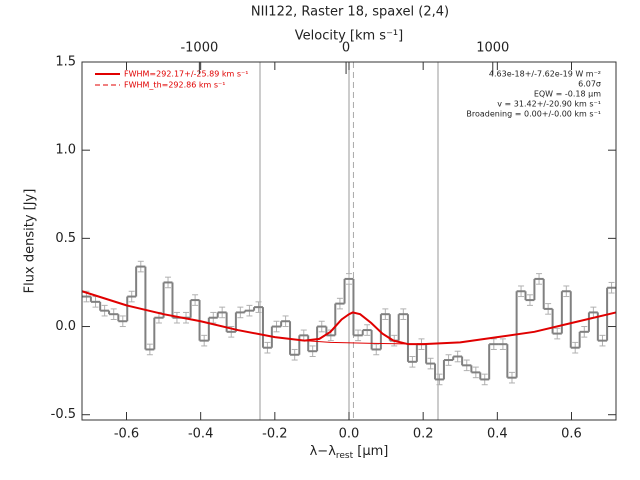 This screenshot has width=640, height=480. Describe the element at coordinates (126, 434) in the screenshot. I see `x-tick-label: -0.6` at that location.